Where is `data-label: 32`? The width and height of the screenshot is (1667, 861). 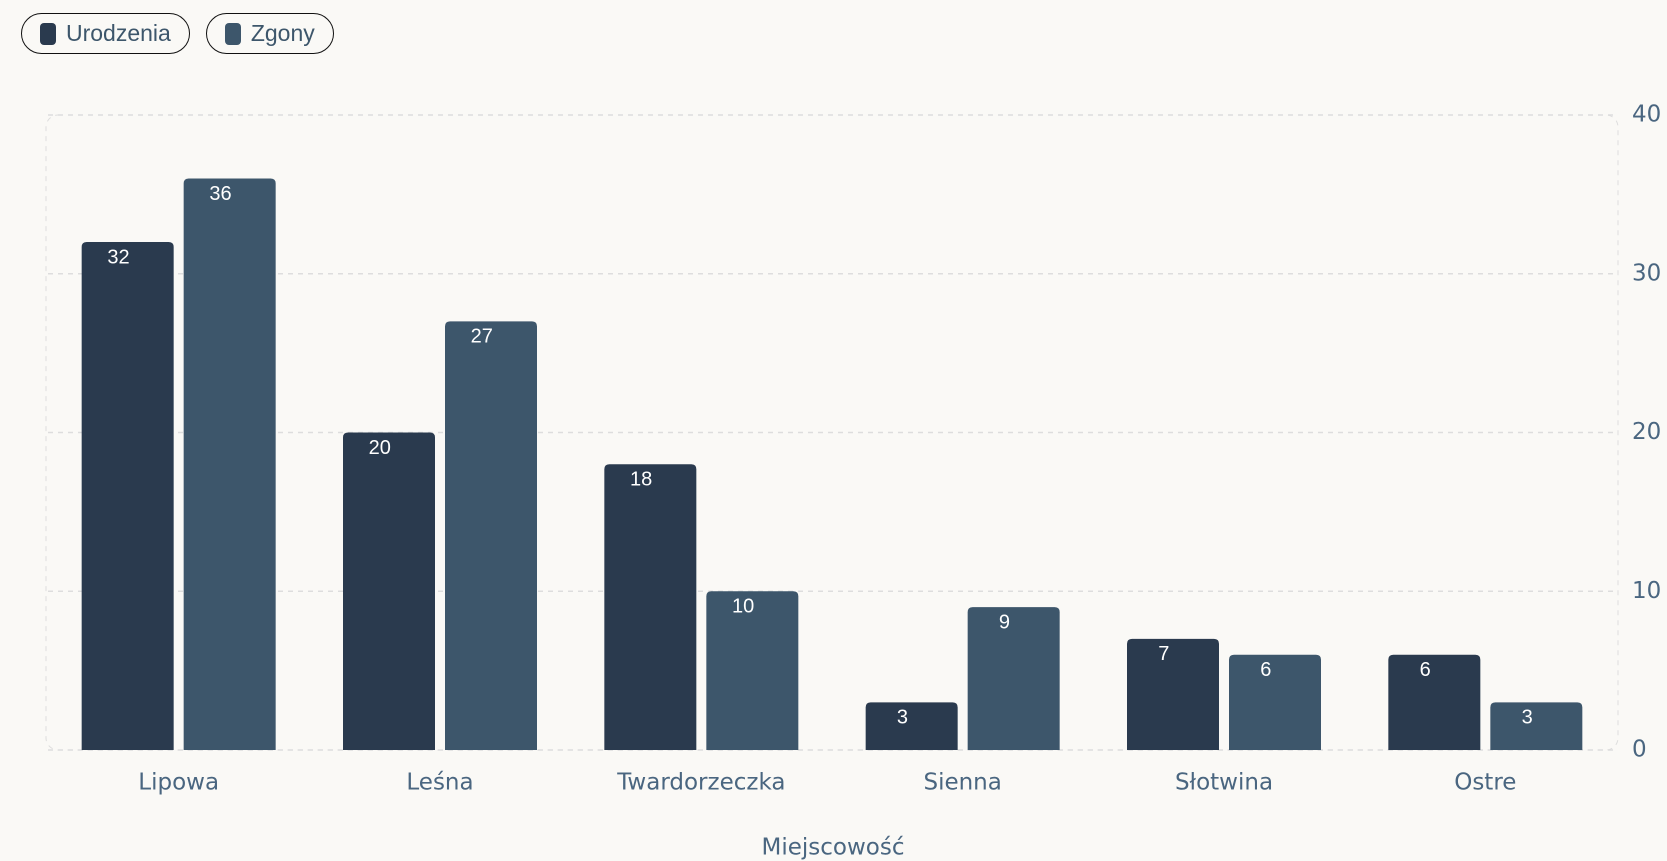
data-label: 32 is located at coordinates (118, 257).